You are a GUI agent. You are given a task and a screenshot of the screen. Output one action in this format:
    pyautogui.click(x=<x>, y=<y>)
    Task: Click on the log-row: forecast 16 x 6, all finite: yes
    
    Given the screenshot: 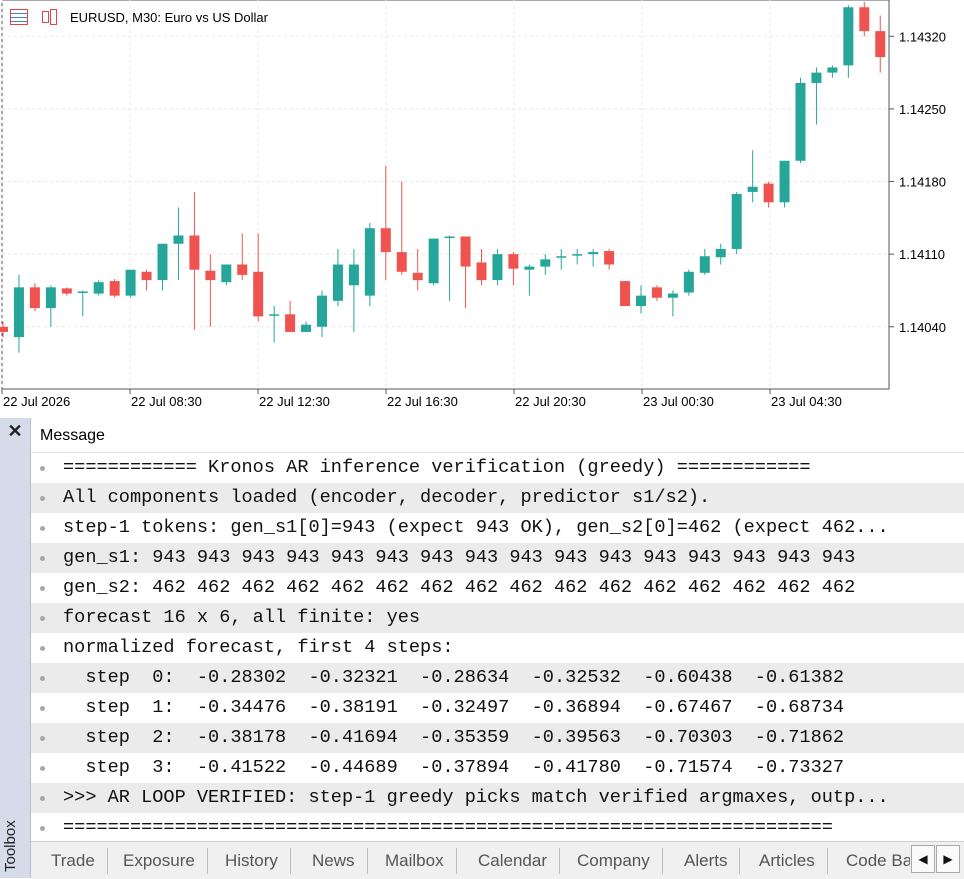 What is the action you would take?
    pyautogui.click(x=497, y=618)
    